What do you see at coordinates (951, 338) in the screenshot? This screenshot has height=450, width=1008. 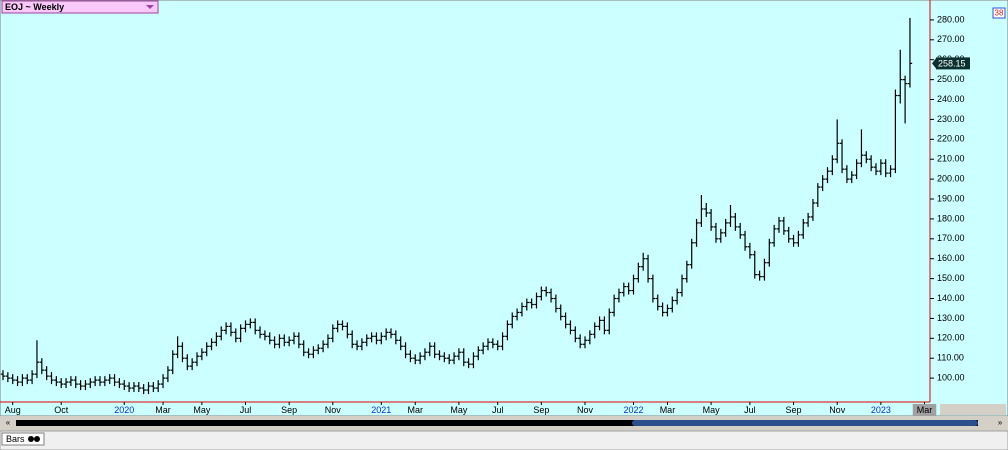 I see `y-tick-label: 120.00` at bounding box center [951, 338].